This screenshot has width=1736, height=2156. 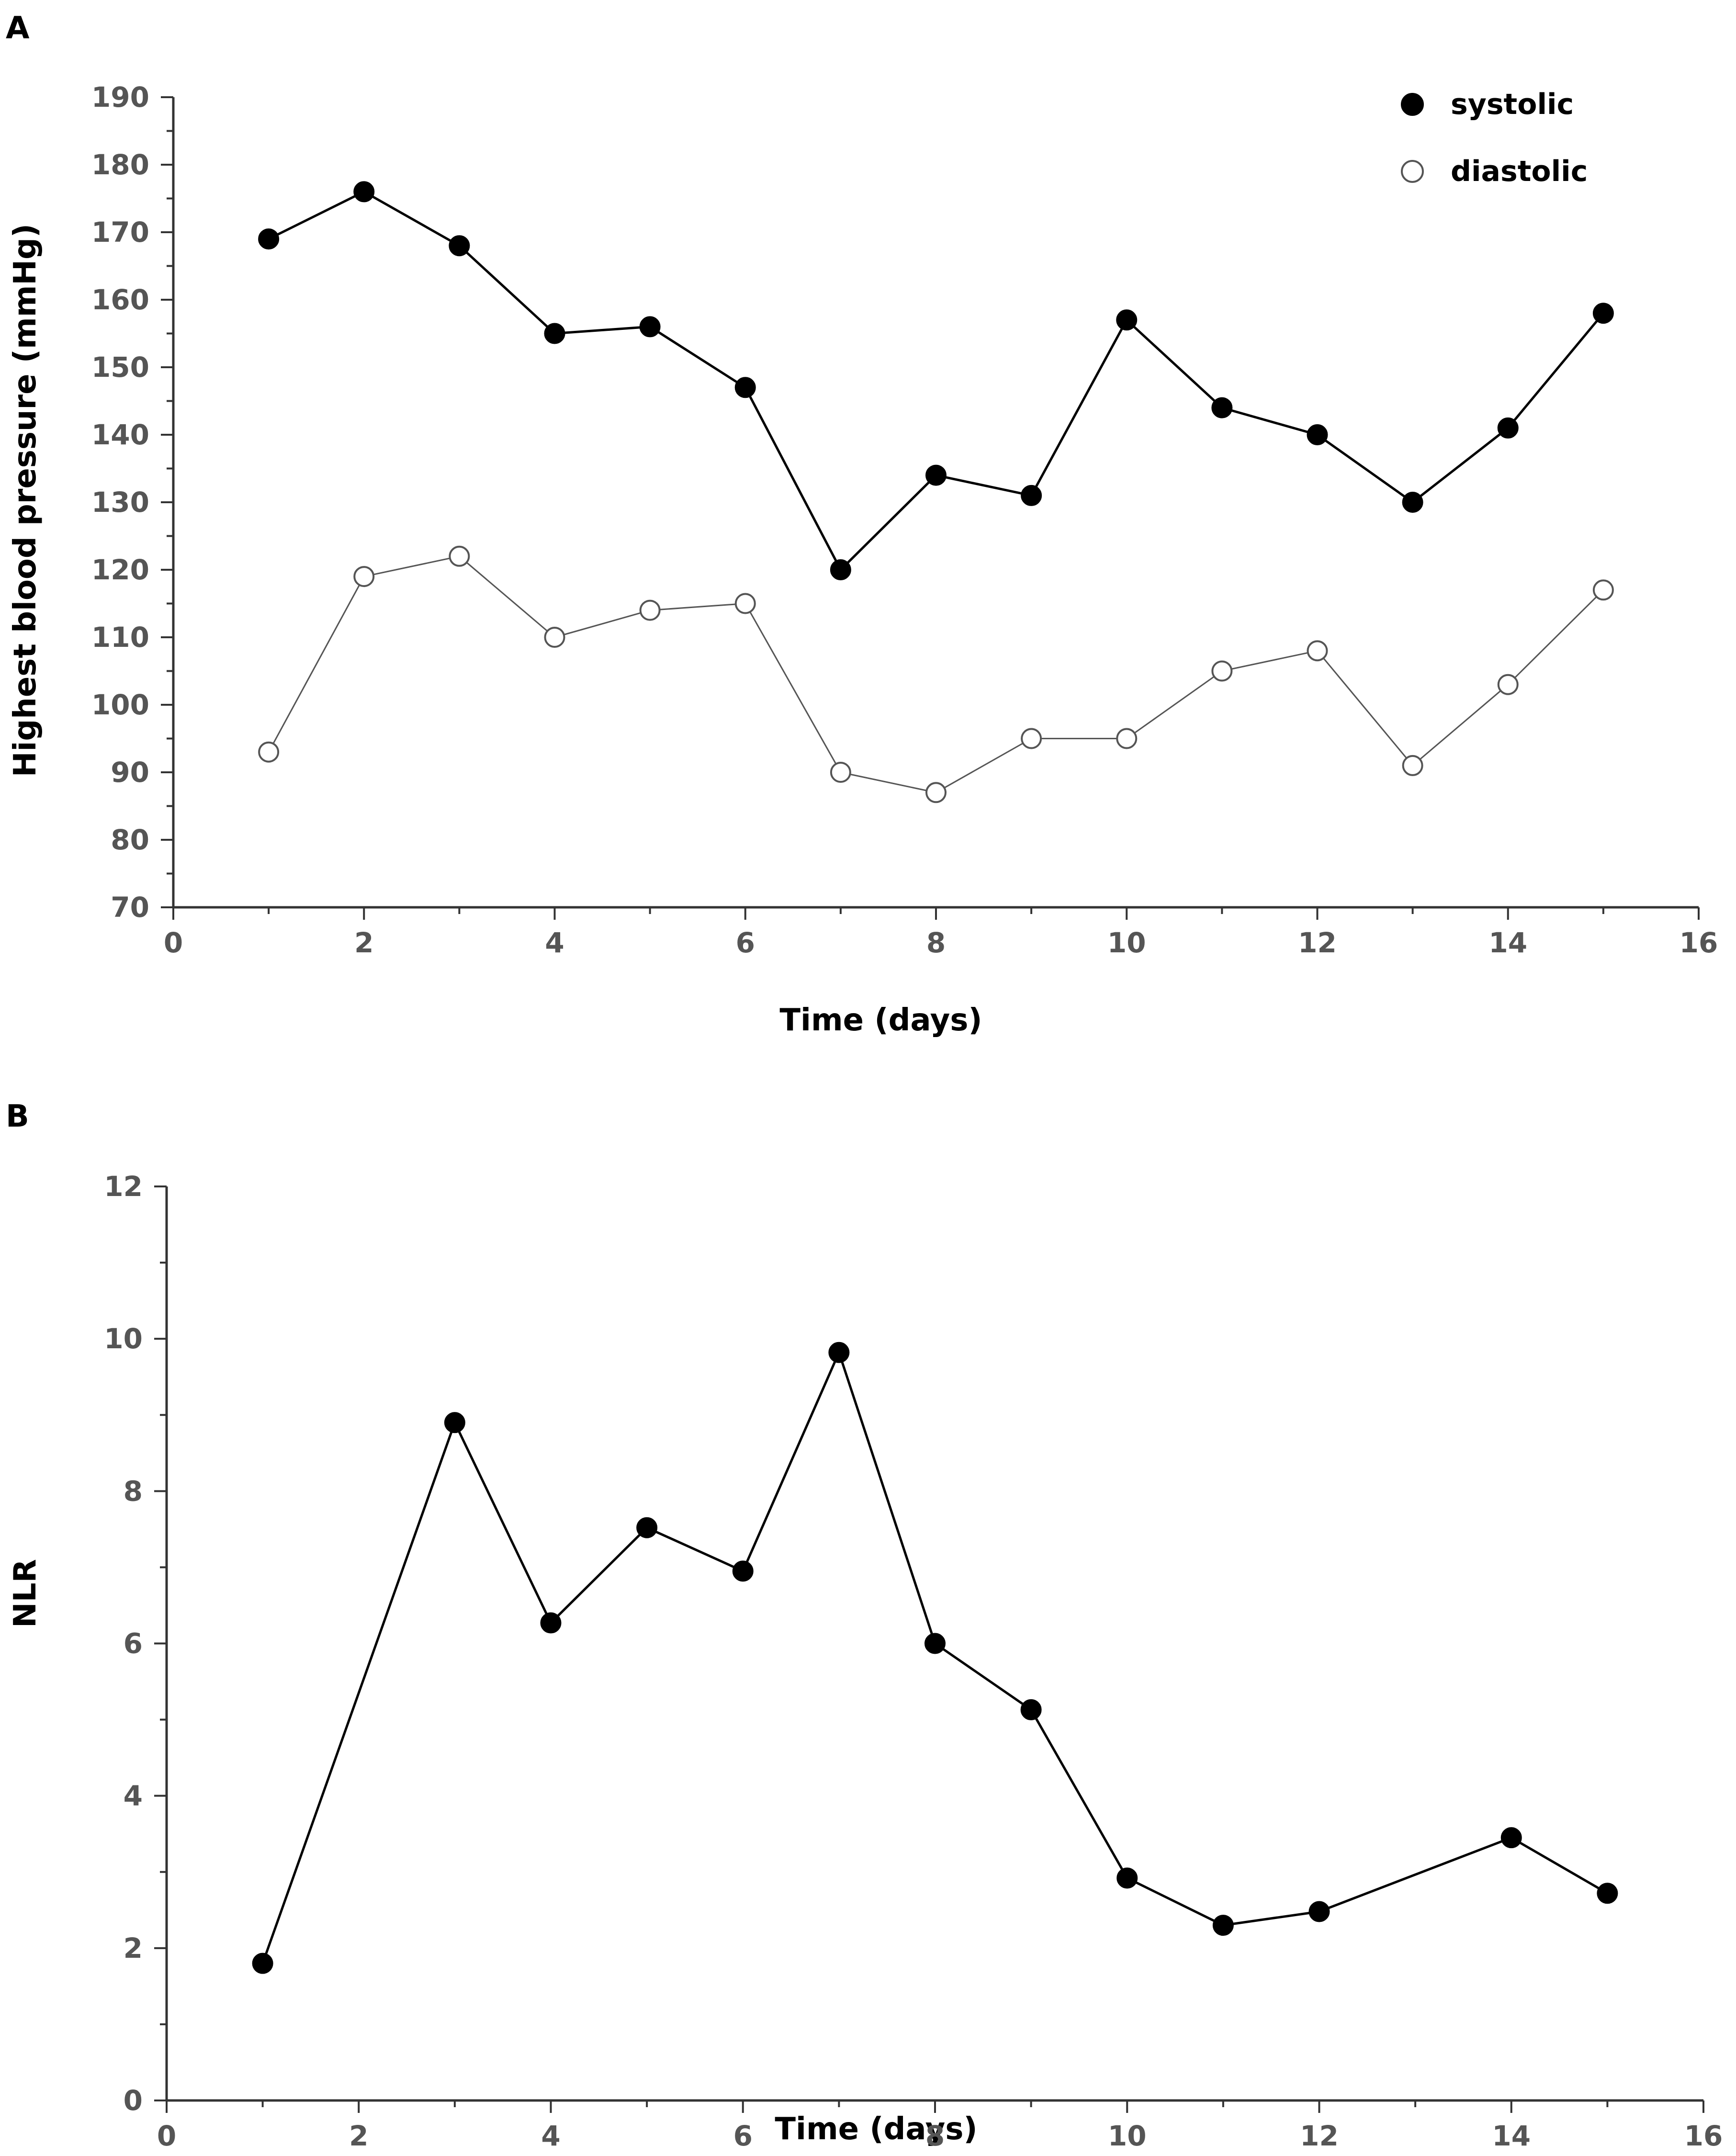 What do you see at coordinates (18, 28) in the screenshot?
I see `panel-a-label: A` at bounding box center [18, 28].